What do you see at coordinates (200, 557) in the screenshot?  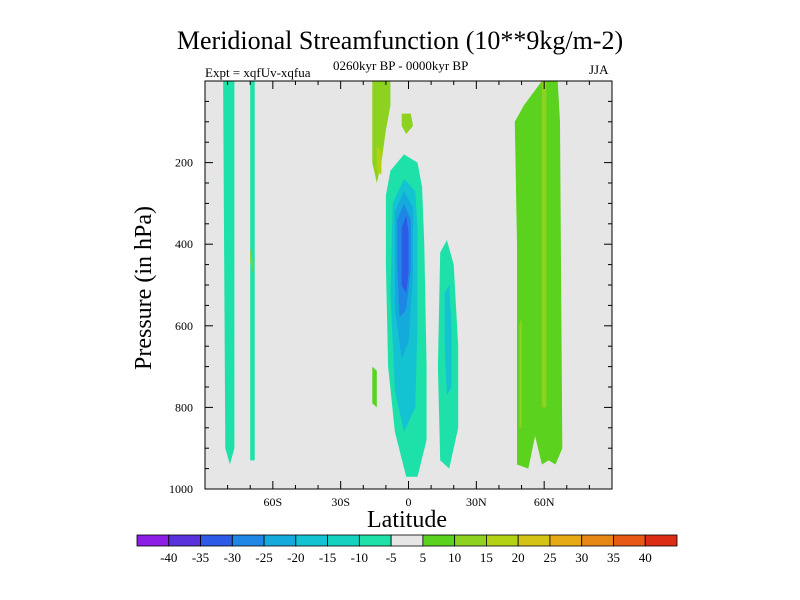 I see `colorbar-label: -35` at bounding box center [200, 557].